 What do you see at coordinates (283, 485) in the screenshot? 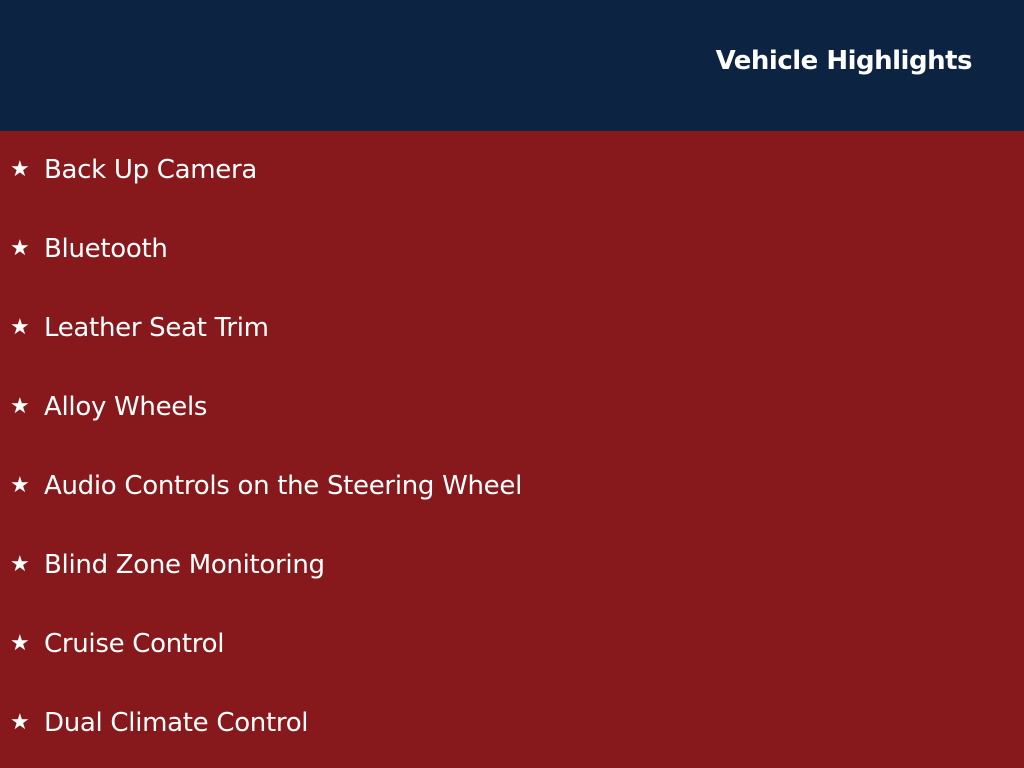
I see `highlight-label: Audio Controls on the Steering Wheel` at bounding box center [283, 485].